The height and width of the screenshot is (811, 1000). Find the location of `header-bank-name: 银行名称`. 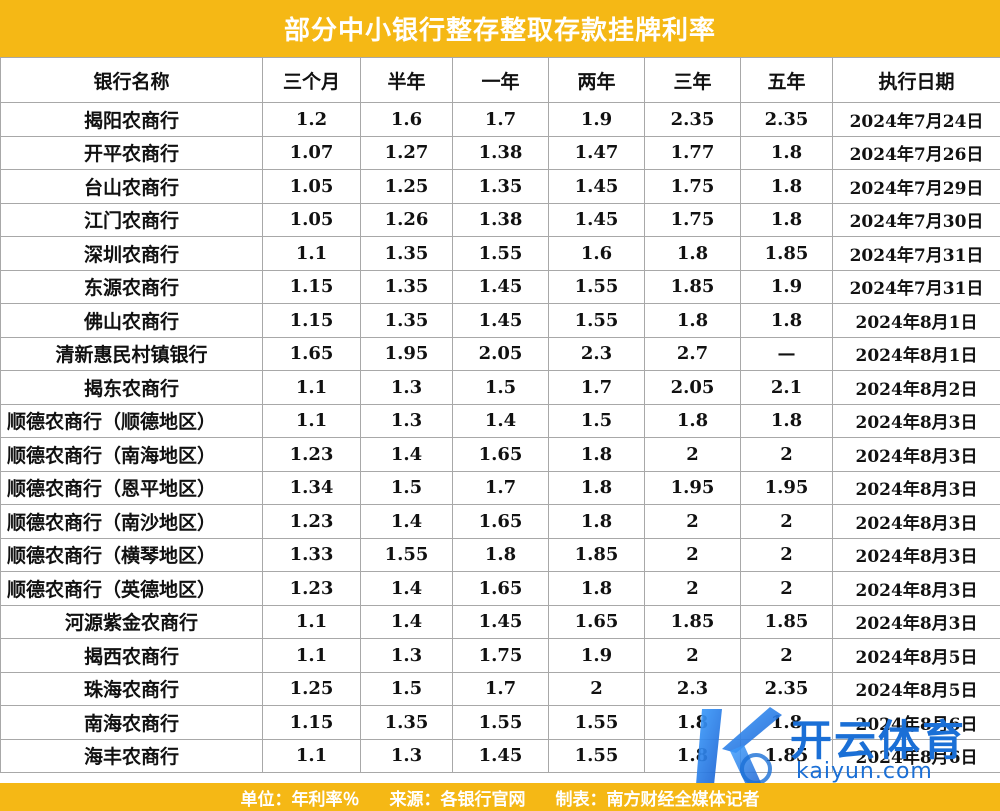

header-bank-name: 银行名称 is located at coordinates (131, 80).